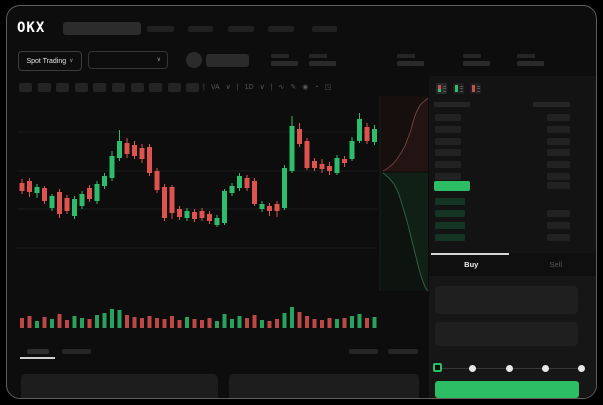  Describe the element at coordinates (507, 389) in the screenshot. I see `buy-submit-button` at that location.